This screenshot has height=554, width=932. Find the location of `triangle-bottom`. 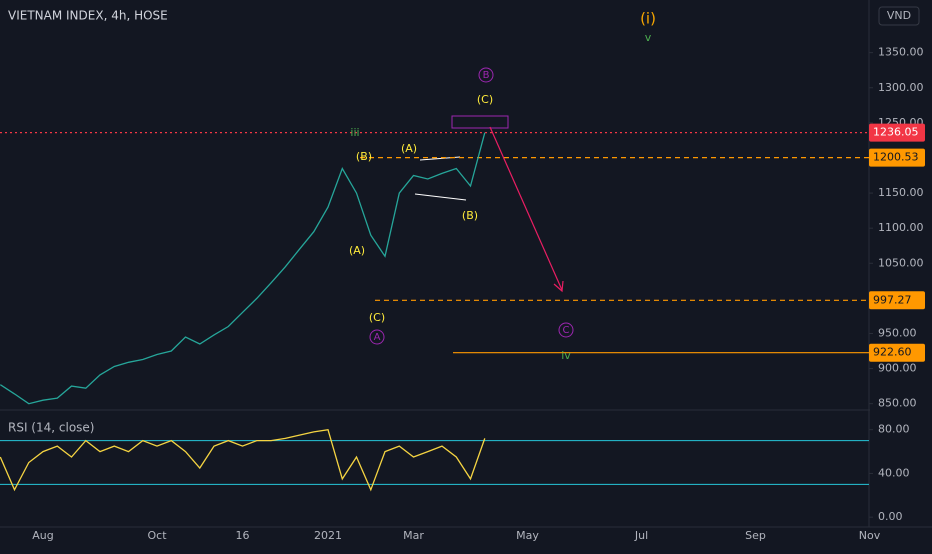

triangle-bottom is located at coordinates (440, 197).